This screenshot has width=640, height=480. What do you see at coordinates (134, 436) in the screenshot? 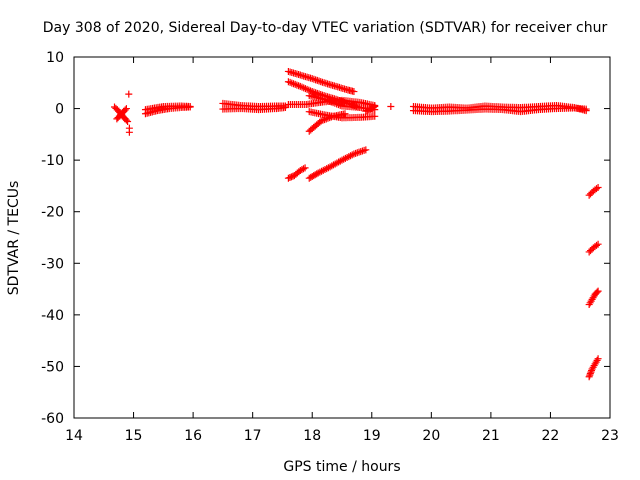
I see `x-tick-label: 15` at bounding box center [134, 436].